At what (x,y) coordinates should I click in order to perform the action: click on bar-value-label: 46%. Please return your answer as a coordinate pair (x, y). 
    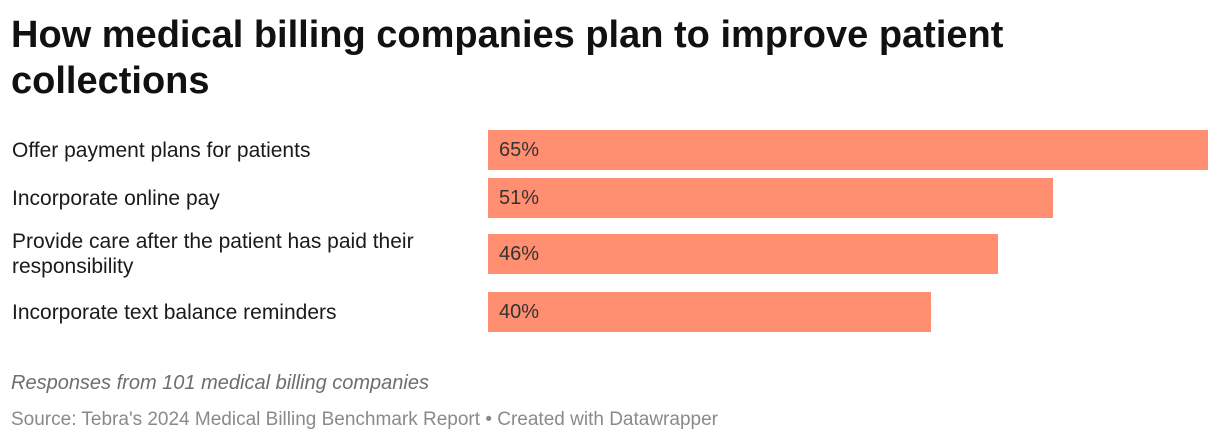
    Looking at the image, I should click on (519, 253).